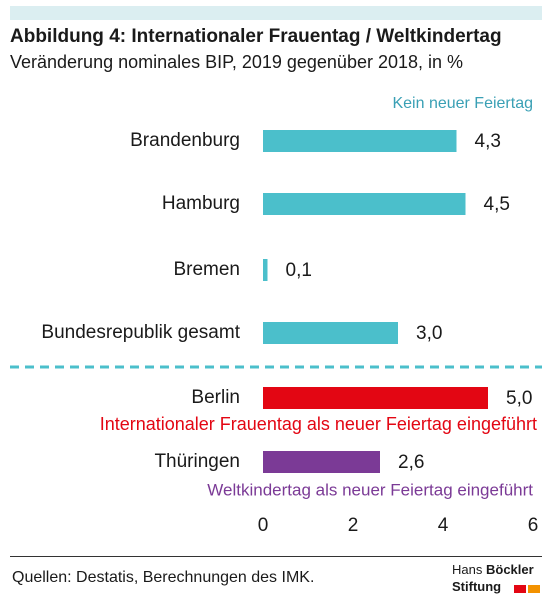 This screenshot has width=552, height=612. Describe the element at coordinates (534, 589) in the screenshot. I see `logo-orange-bar` at that location.